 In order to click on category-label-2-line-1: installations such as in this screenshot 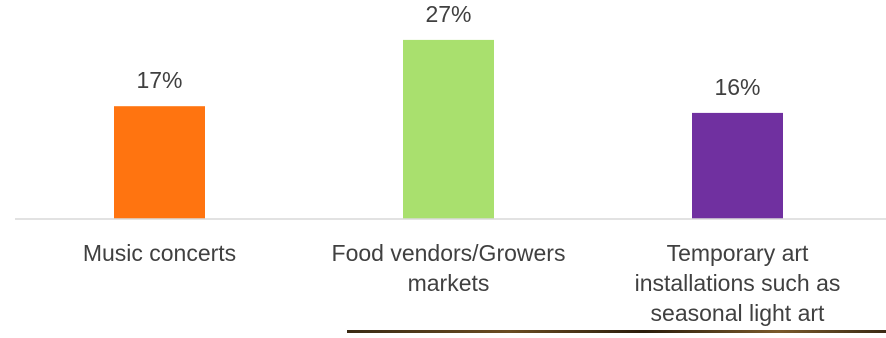, I will do `click(738, 283)`.